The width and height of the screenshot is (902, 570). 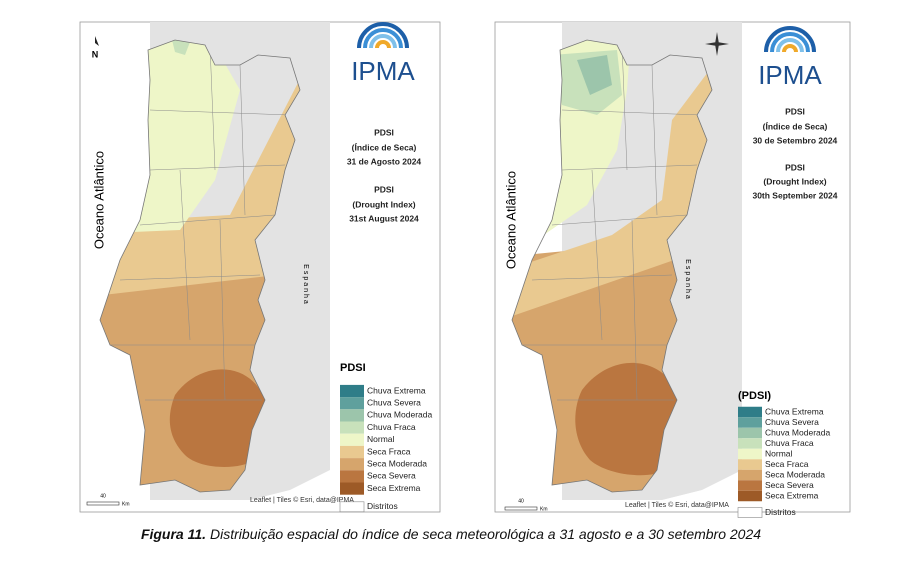 What do you see at coordinates (97, 41) in the screenshot?
I see `north-arrow` at bounding box center [97, 41].